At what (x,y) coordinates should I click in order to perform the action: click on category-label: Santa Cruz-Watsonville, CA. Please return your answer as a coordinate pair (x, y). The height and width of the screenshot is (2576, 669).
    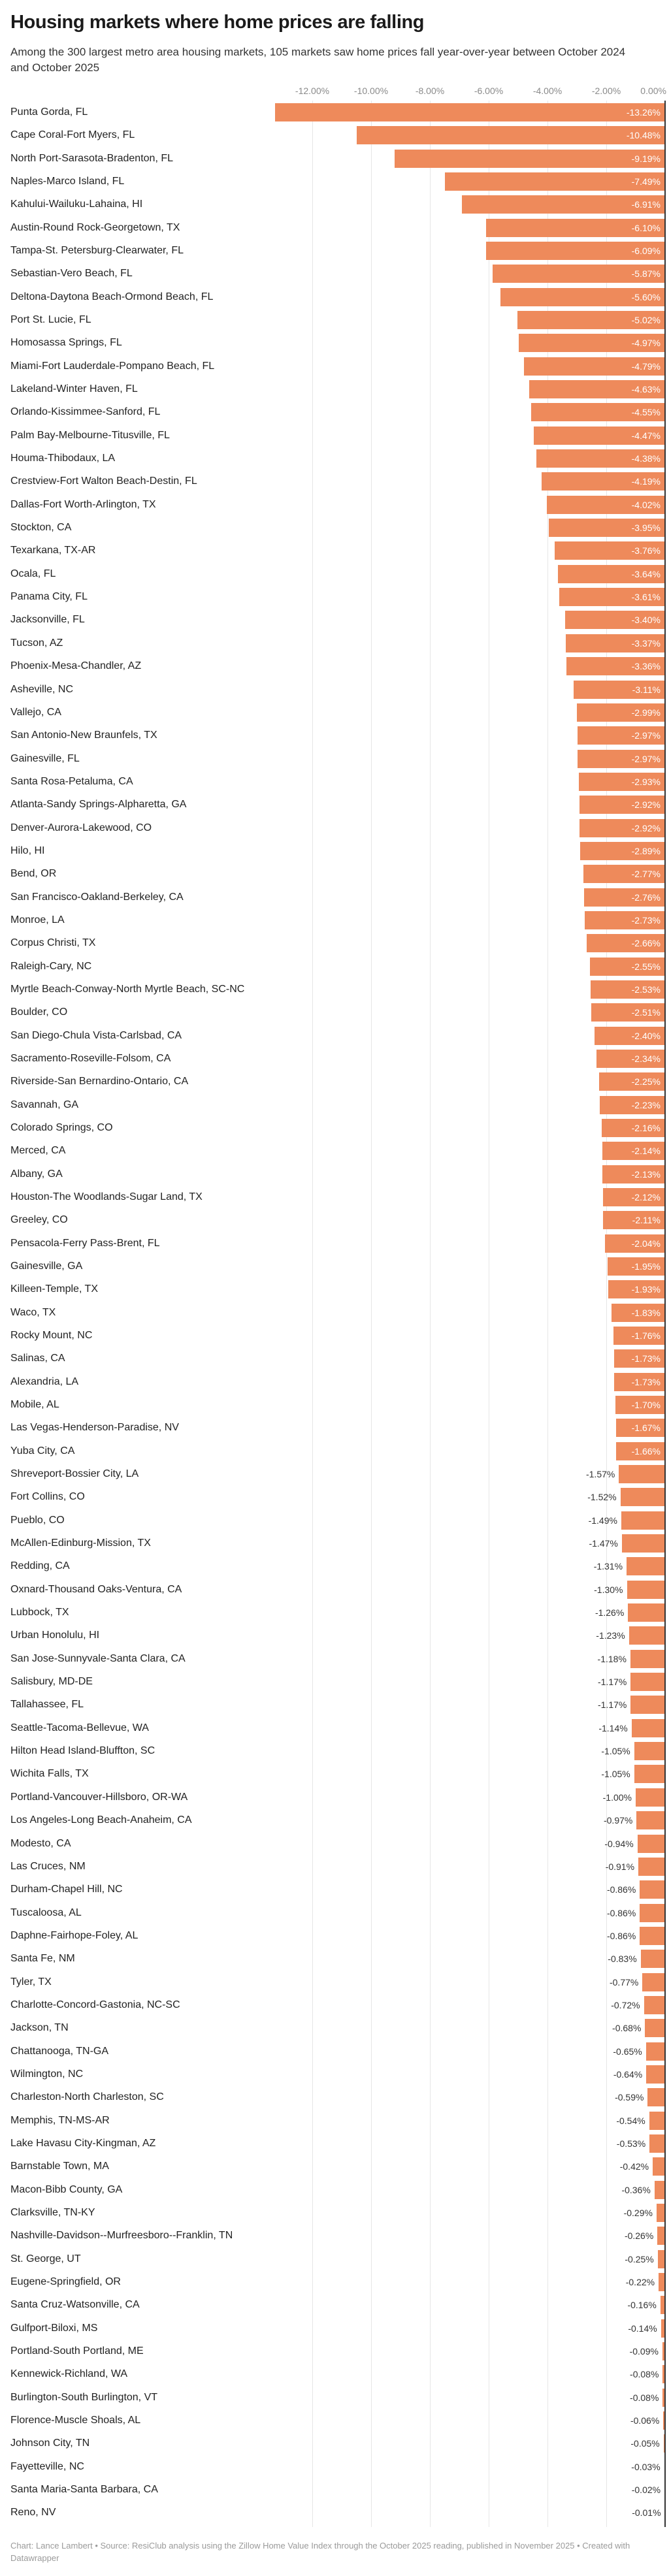
    Looking at the image, I should click on (75, 2305).